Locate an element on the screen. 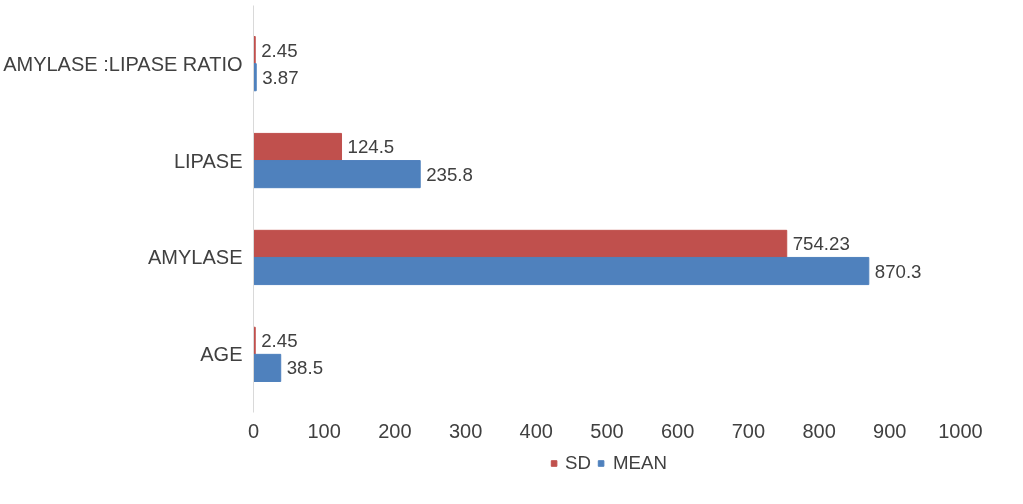  x-tick-label: 300 is located at coordinates (465, 430).